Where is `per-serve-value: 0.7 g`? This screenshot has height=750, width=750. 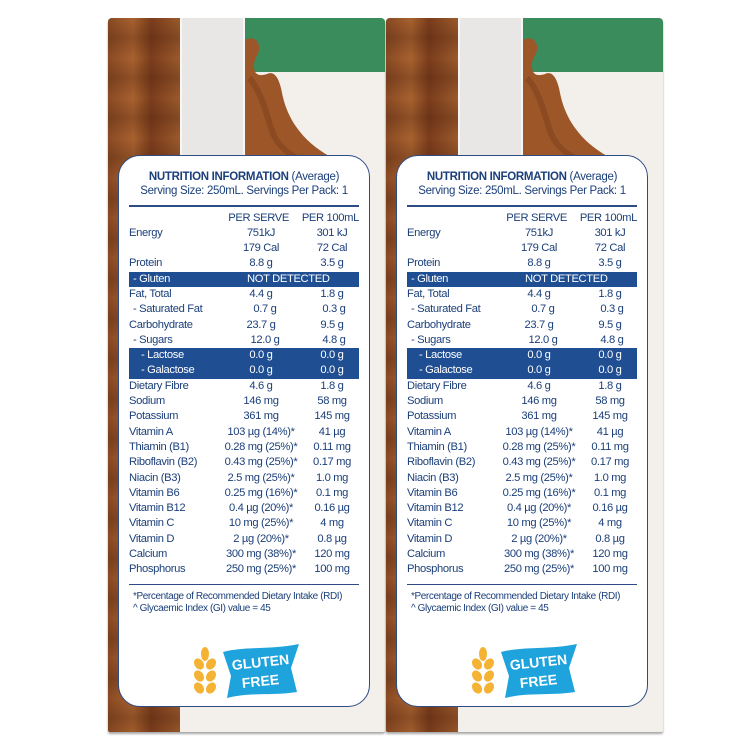
per-serve-value: 0.7 g is located at coordinates (543, 309).